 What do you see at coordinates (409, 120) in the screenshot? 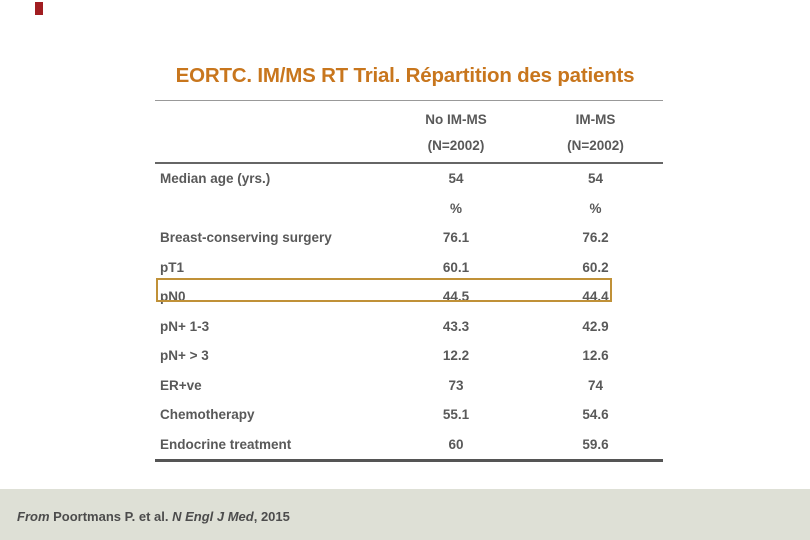
I see `table-header-groups: No IM-MS IM-MS` at bounding box center [409, 120].